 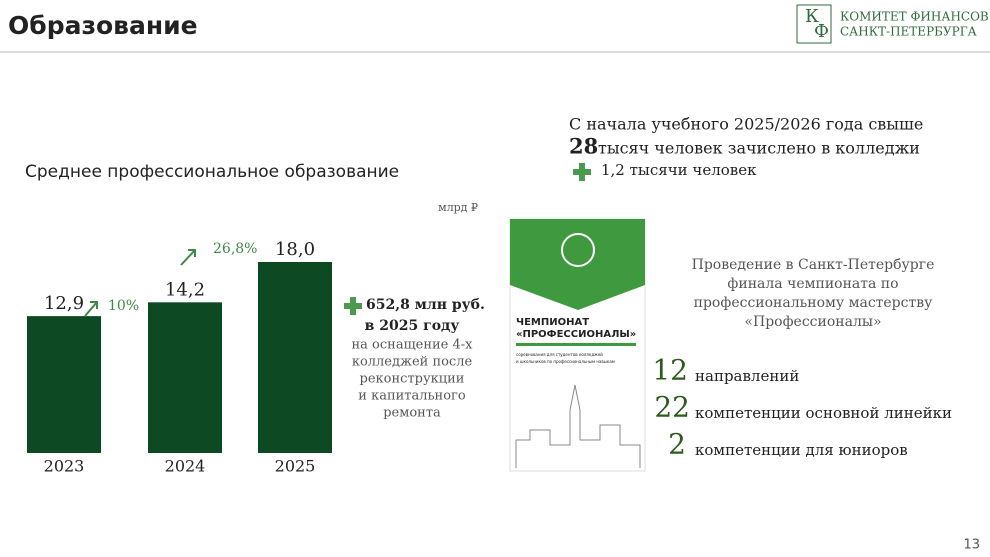 I want to click on slide-title: Образование, so click(x=103, y=25).